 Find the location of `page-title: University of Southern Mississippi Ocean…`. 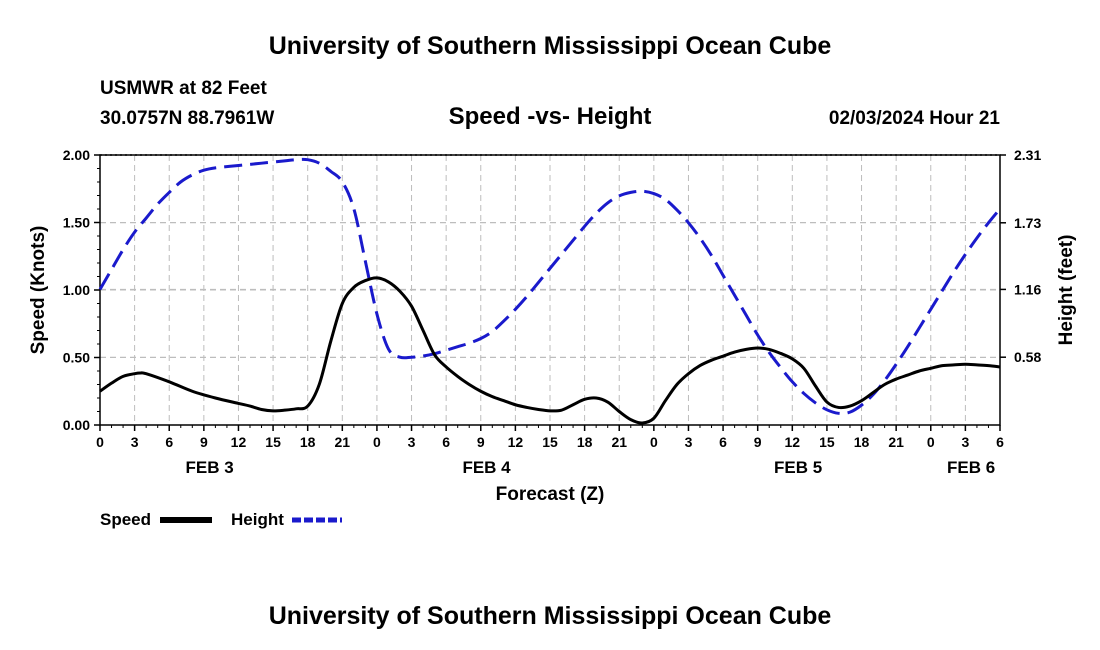

page-title: University of Southern Mississippi Ocean… is located at coordinates (550, 46).